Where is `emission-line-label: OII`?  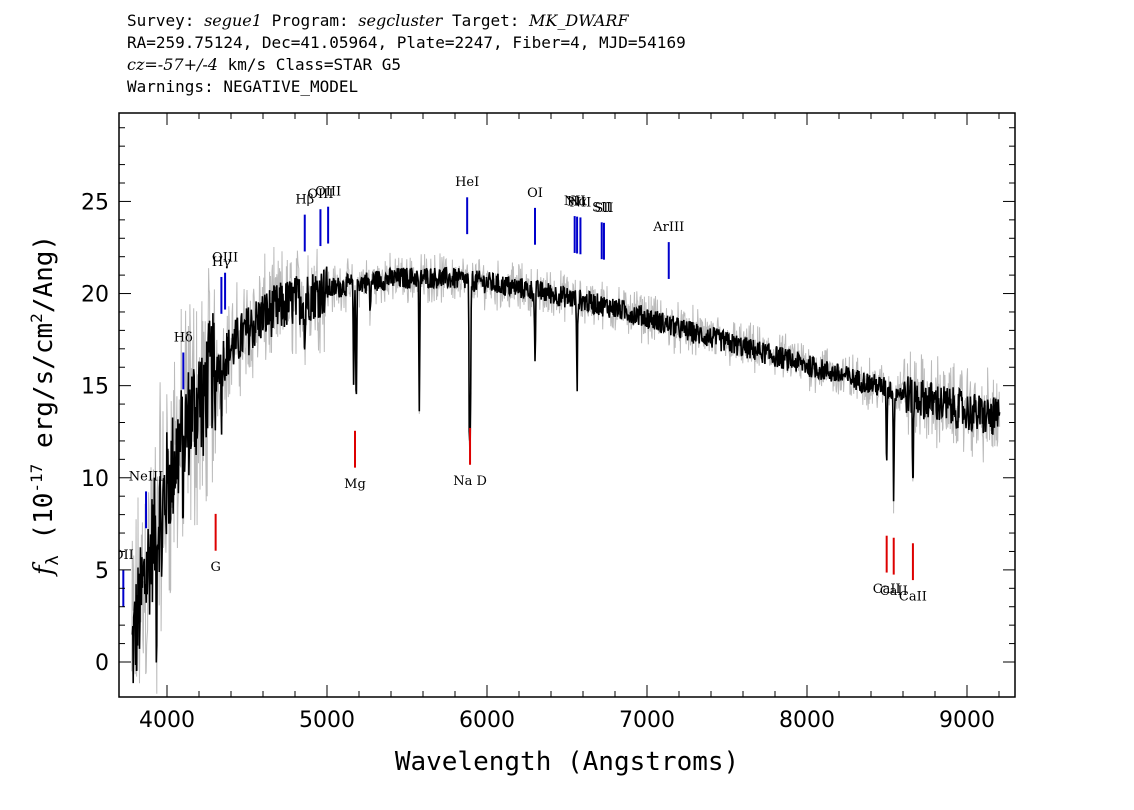 emission-line-label: OII is located at coordinates (123, 555).